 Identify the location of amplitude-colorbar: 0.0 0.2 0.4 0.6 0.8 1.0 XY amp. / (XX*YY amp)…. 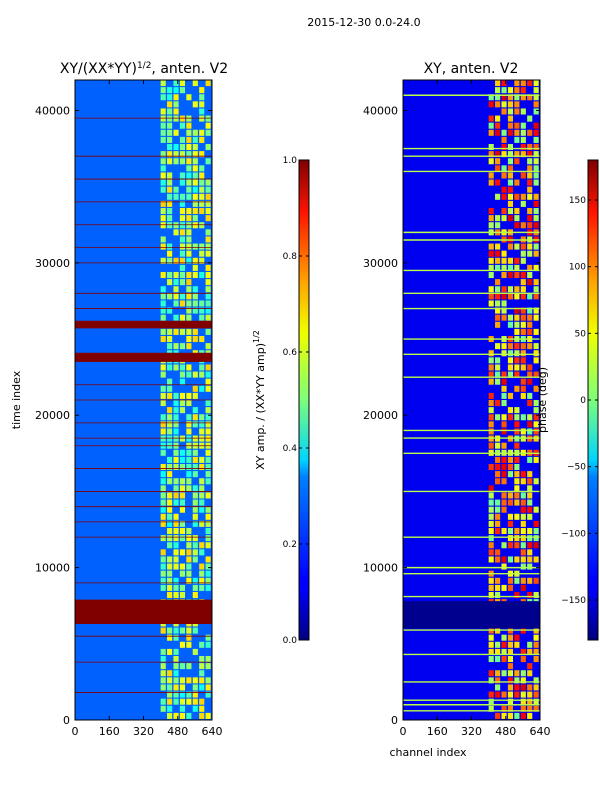
(281, 401).